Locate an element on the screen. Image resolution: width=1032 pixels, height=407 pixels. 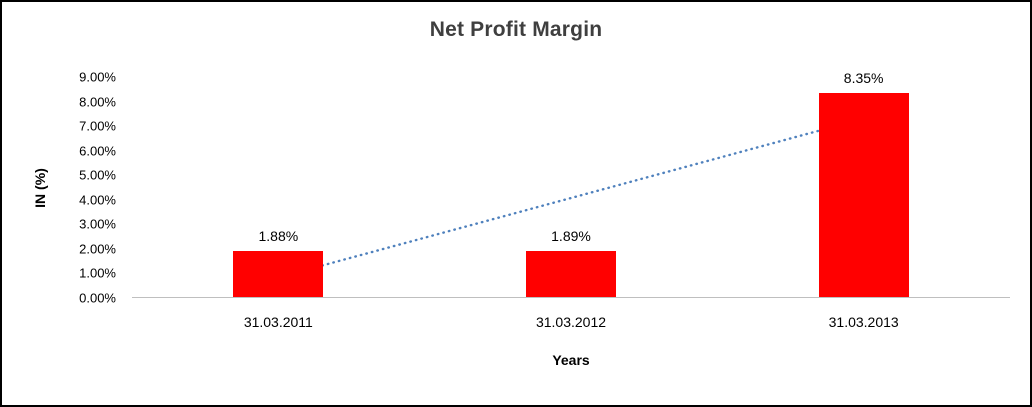
bar-value-label: 1.88% is located at coordinates (278, 236).